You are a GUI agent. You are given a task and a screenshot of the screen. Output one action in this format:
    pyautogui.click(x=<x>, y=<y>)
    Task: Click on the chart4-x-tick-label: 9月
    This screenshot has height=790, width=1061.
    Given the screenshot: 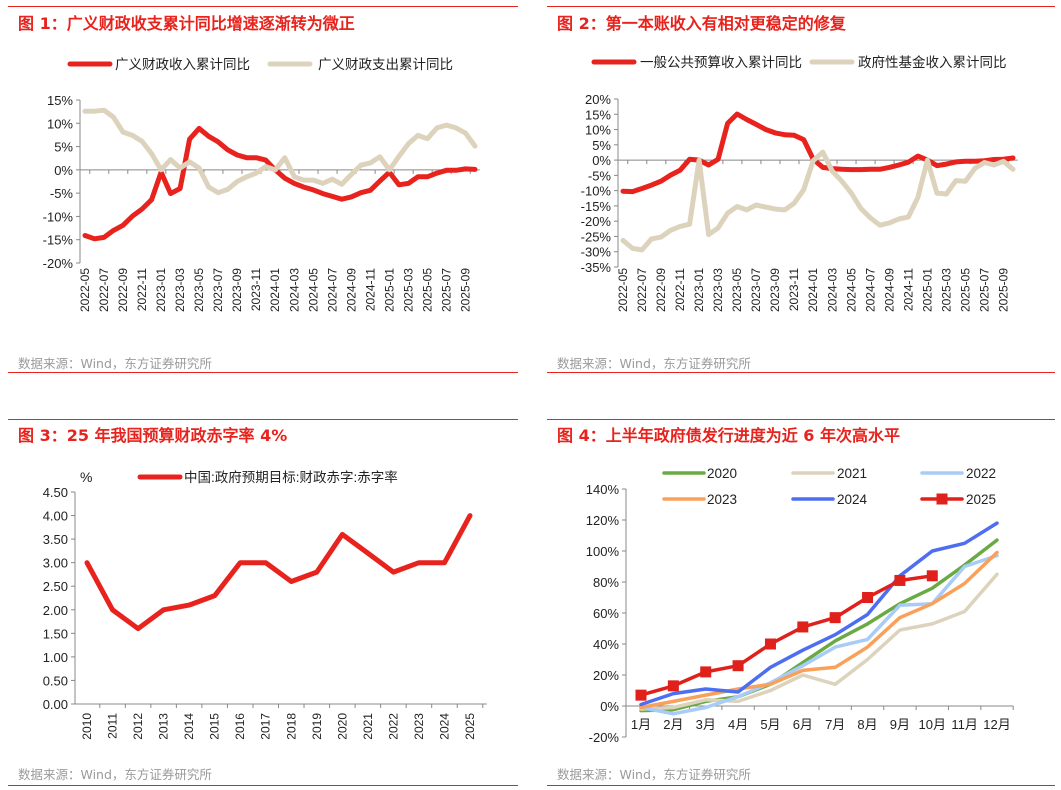 What is the action you would take?
    pyautogui.click(x=900, y=724)
    